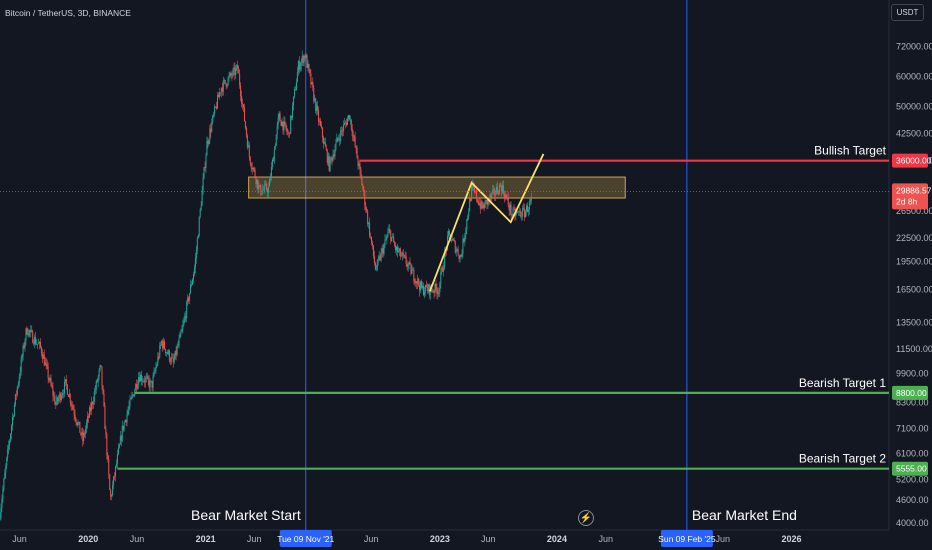 The image size is (932, 550). Describe the element at coordinates (686, 538) in the screenshot. I see `marker-date-tag` at that location.